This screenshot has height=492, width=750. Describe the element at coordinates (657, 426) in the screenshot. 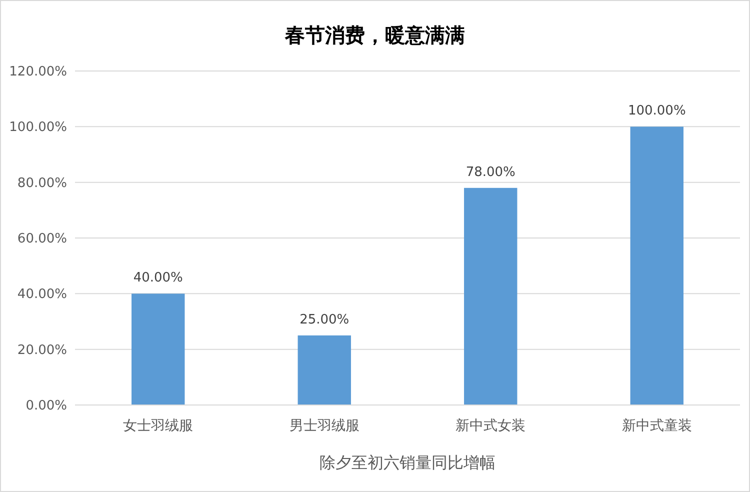

I see `x-tick-label: 新中式童装` at that location.